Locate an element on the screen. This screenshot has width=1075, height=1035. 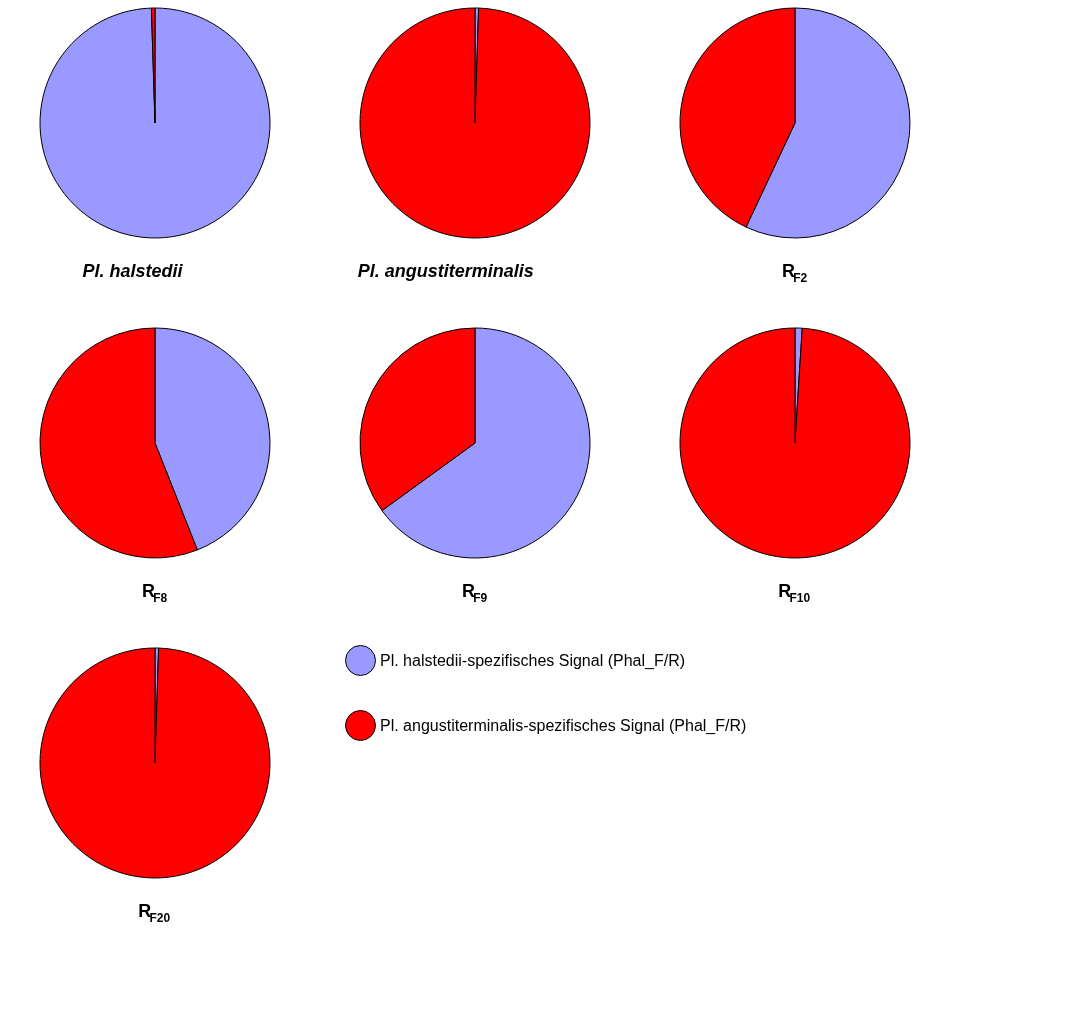
text: Pl. angustiterminalis is located at coordinates (445, 271).